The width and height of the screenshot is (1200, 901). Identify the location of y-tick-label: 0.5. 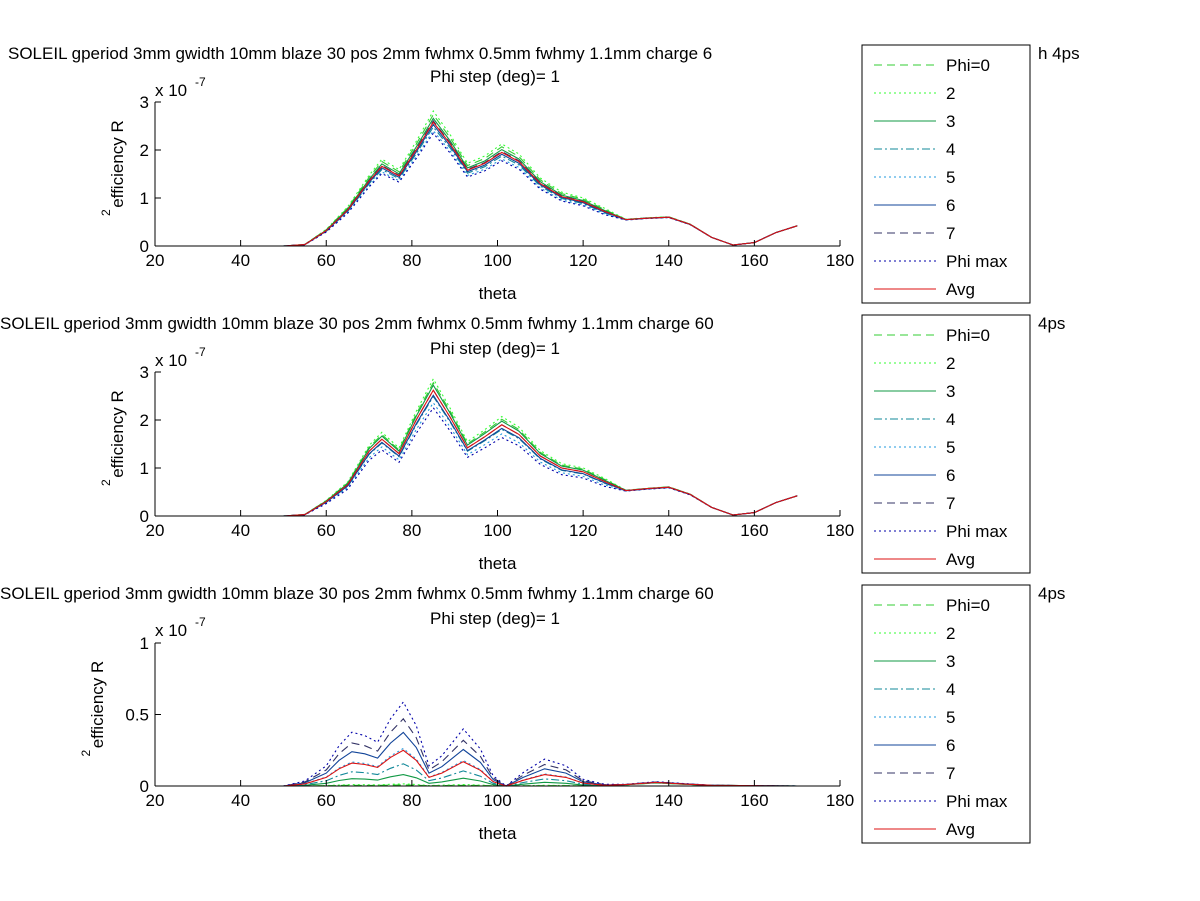
(137, 715).